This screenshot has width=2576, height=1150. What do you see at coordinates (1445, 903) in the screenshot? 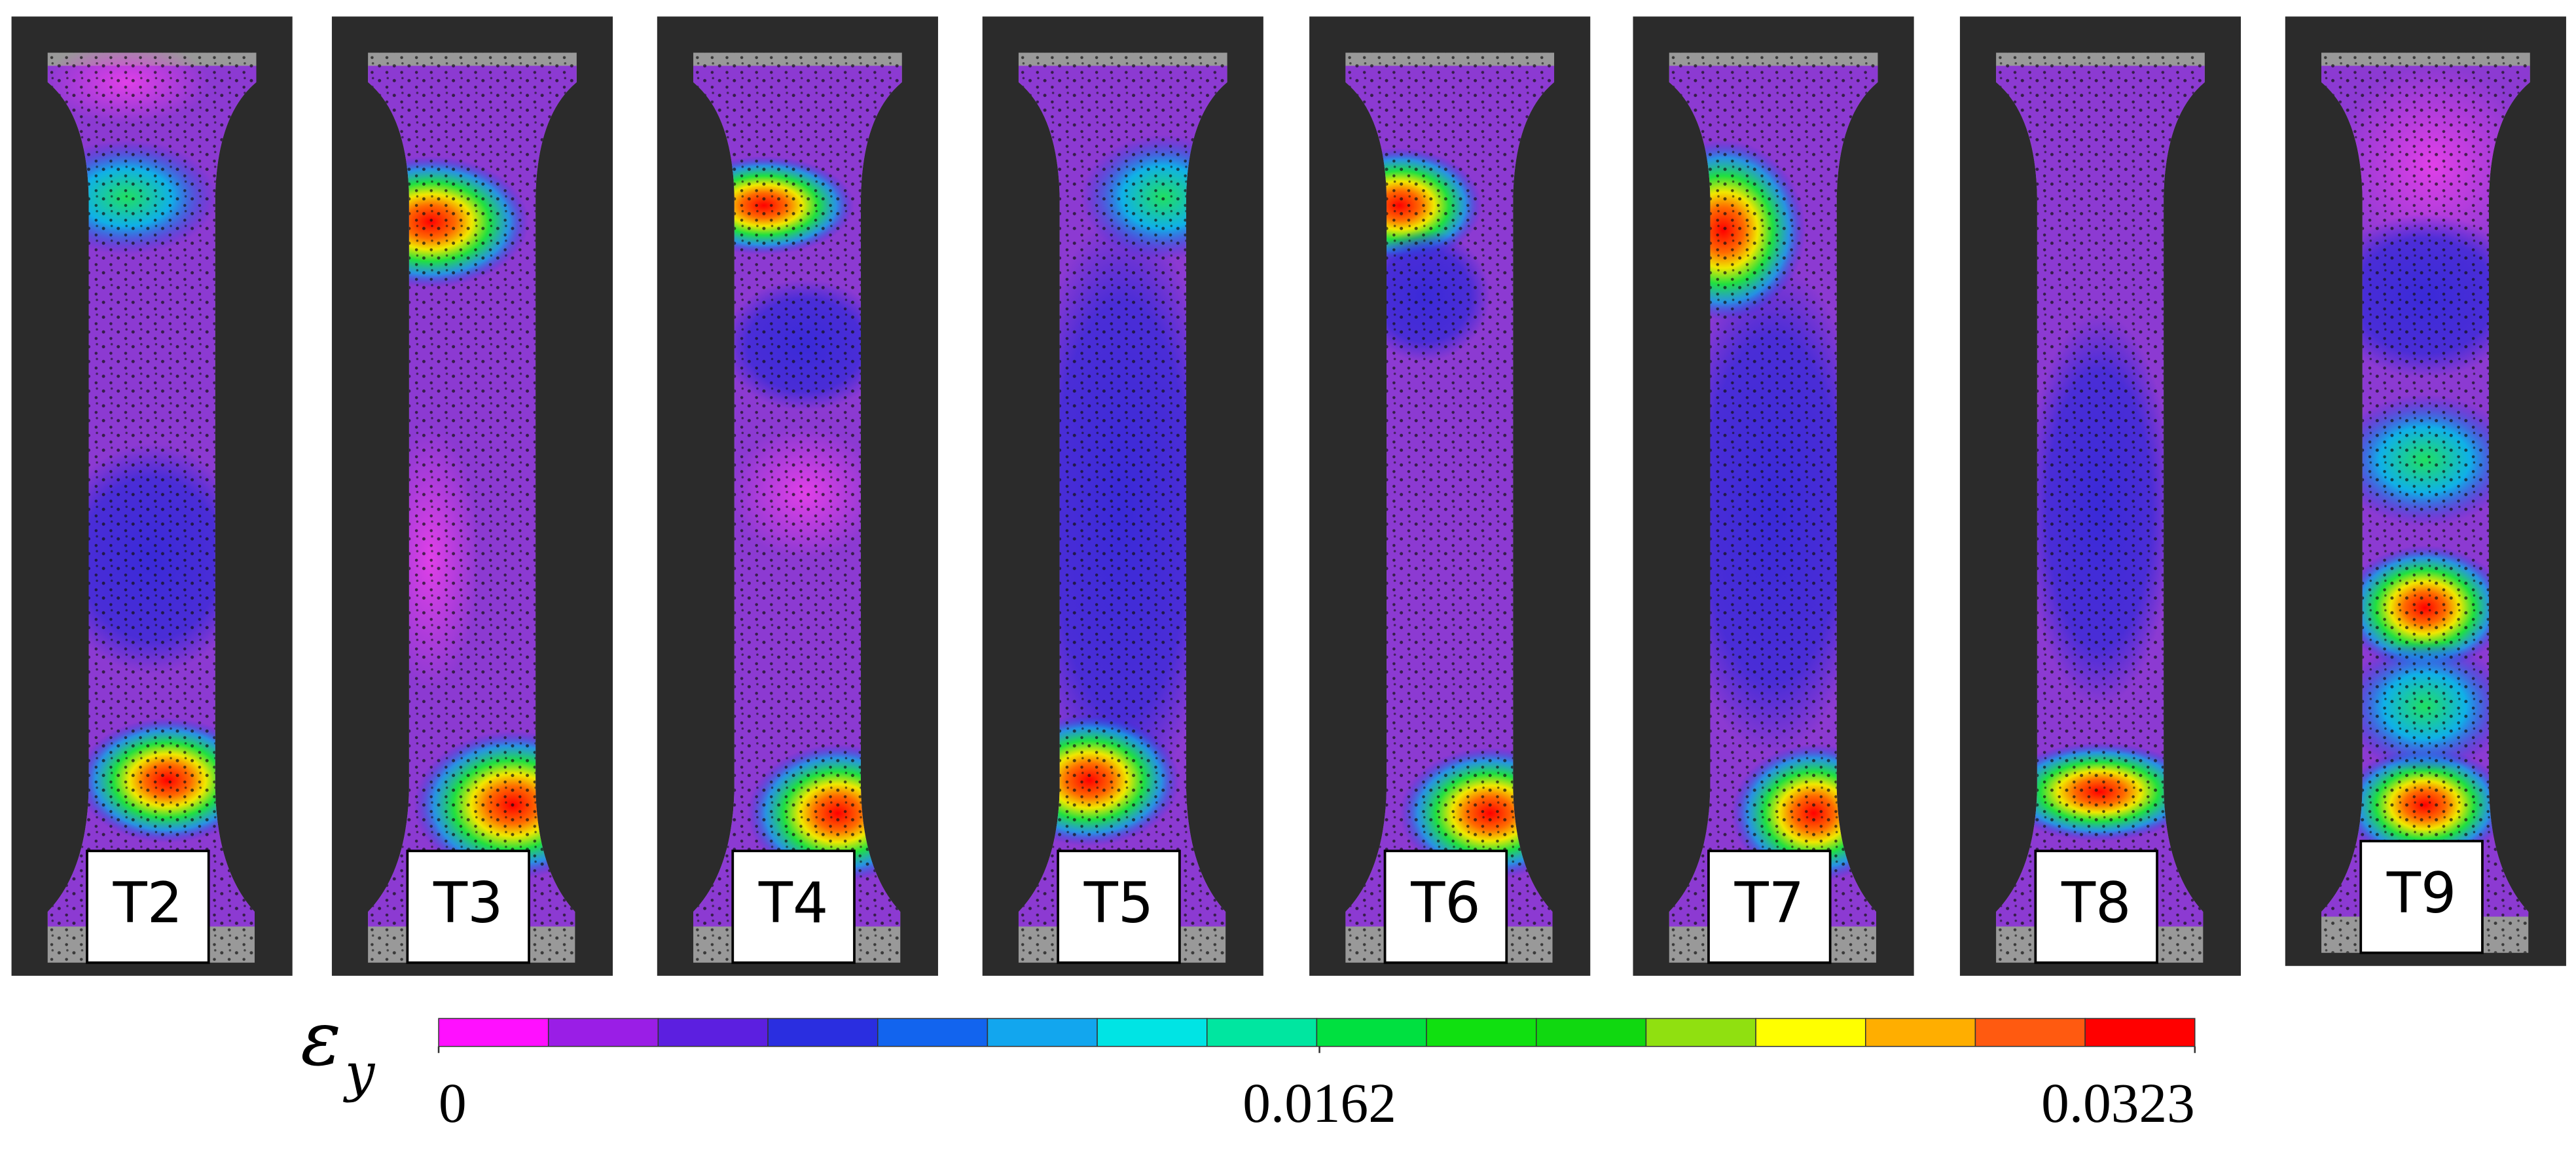
I see `panel-label: T6` at bounding box center [1445, 903].